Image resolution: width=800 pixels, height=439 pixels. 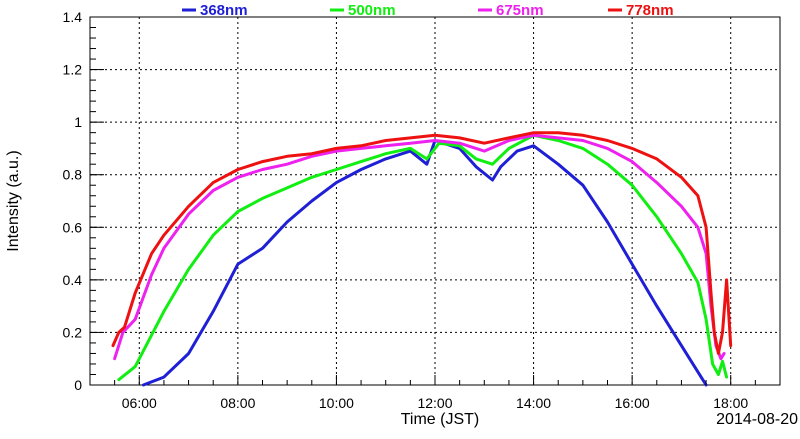 What do you see at coordinates (73, 332) in the screenshot?
I see `y-tick-label: 0.2` at bounding box center [73, 332].